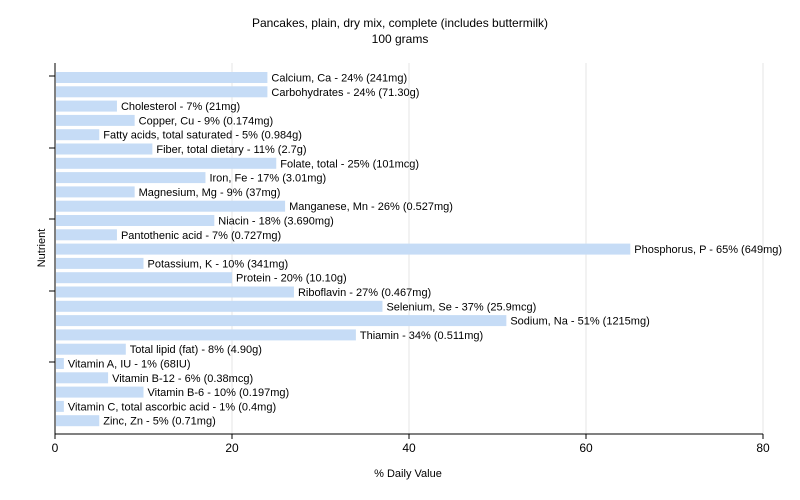 Image resolution: width=800 pixels, height=500 pixels. I want to click on x-tick-label: 80, so click(763, 448).